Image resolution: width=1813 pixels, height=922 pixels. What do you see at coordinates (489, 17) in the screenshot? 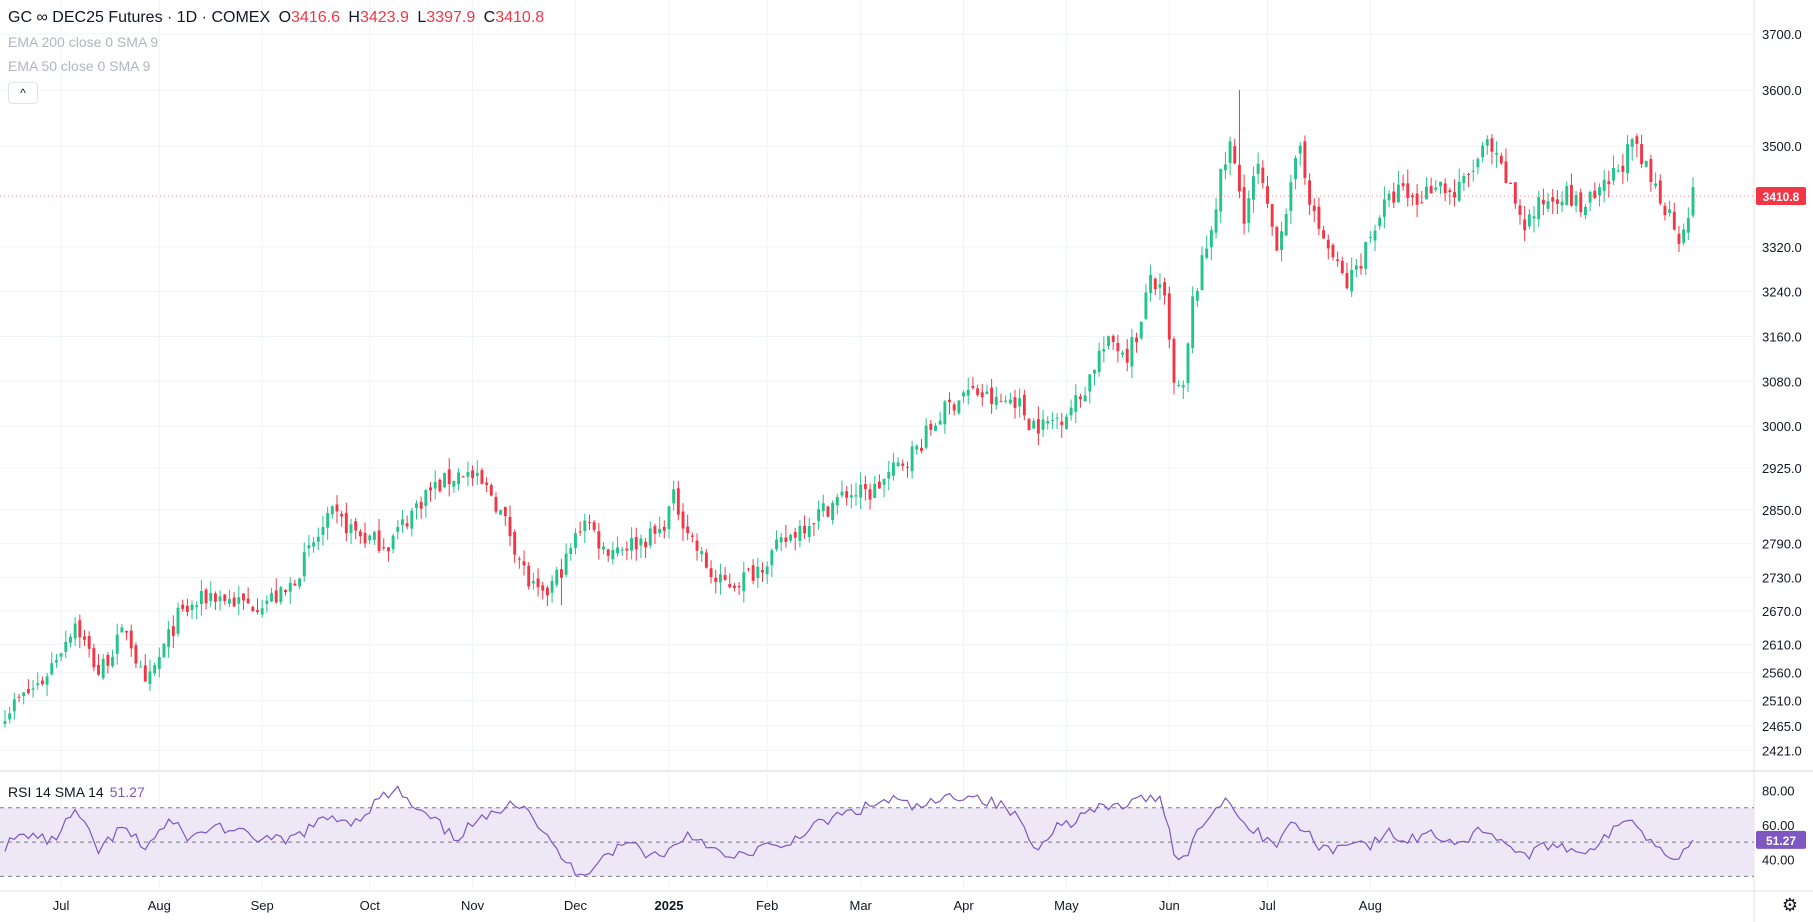
I see `ohlc-c-label: C` at bounding box center [489, 17].